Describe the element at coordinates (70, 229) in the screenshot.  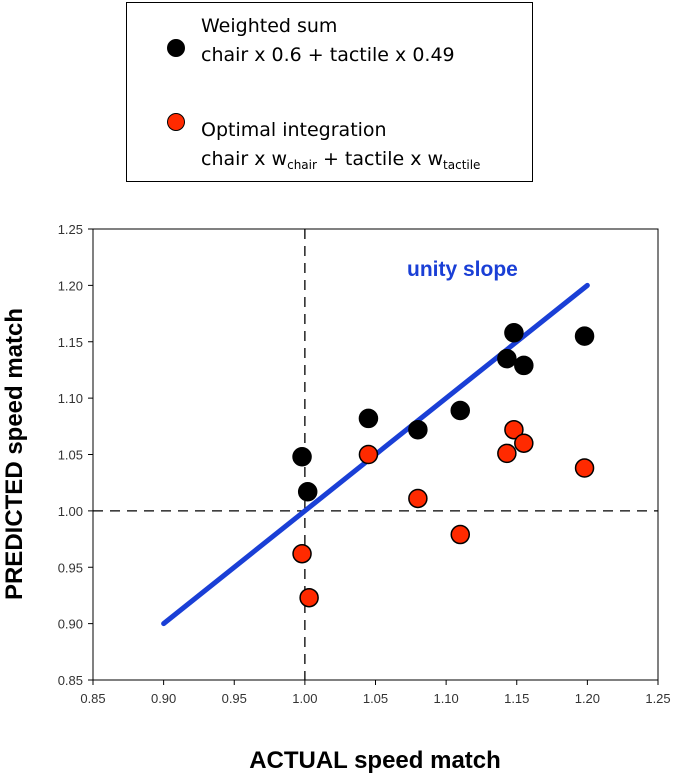
I see `y-tick-label: 1.25` at that location.